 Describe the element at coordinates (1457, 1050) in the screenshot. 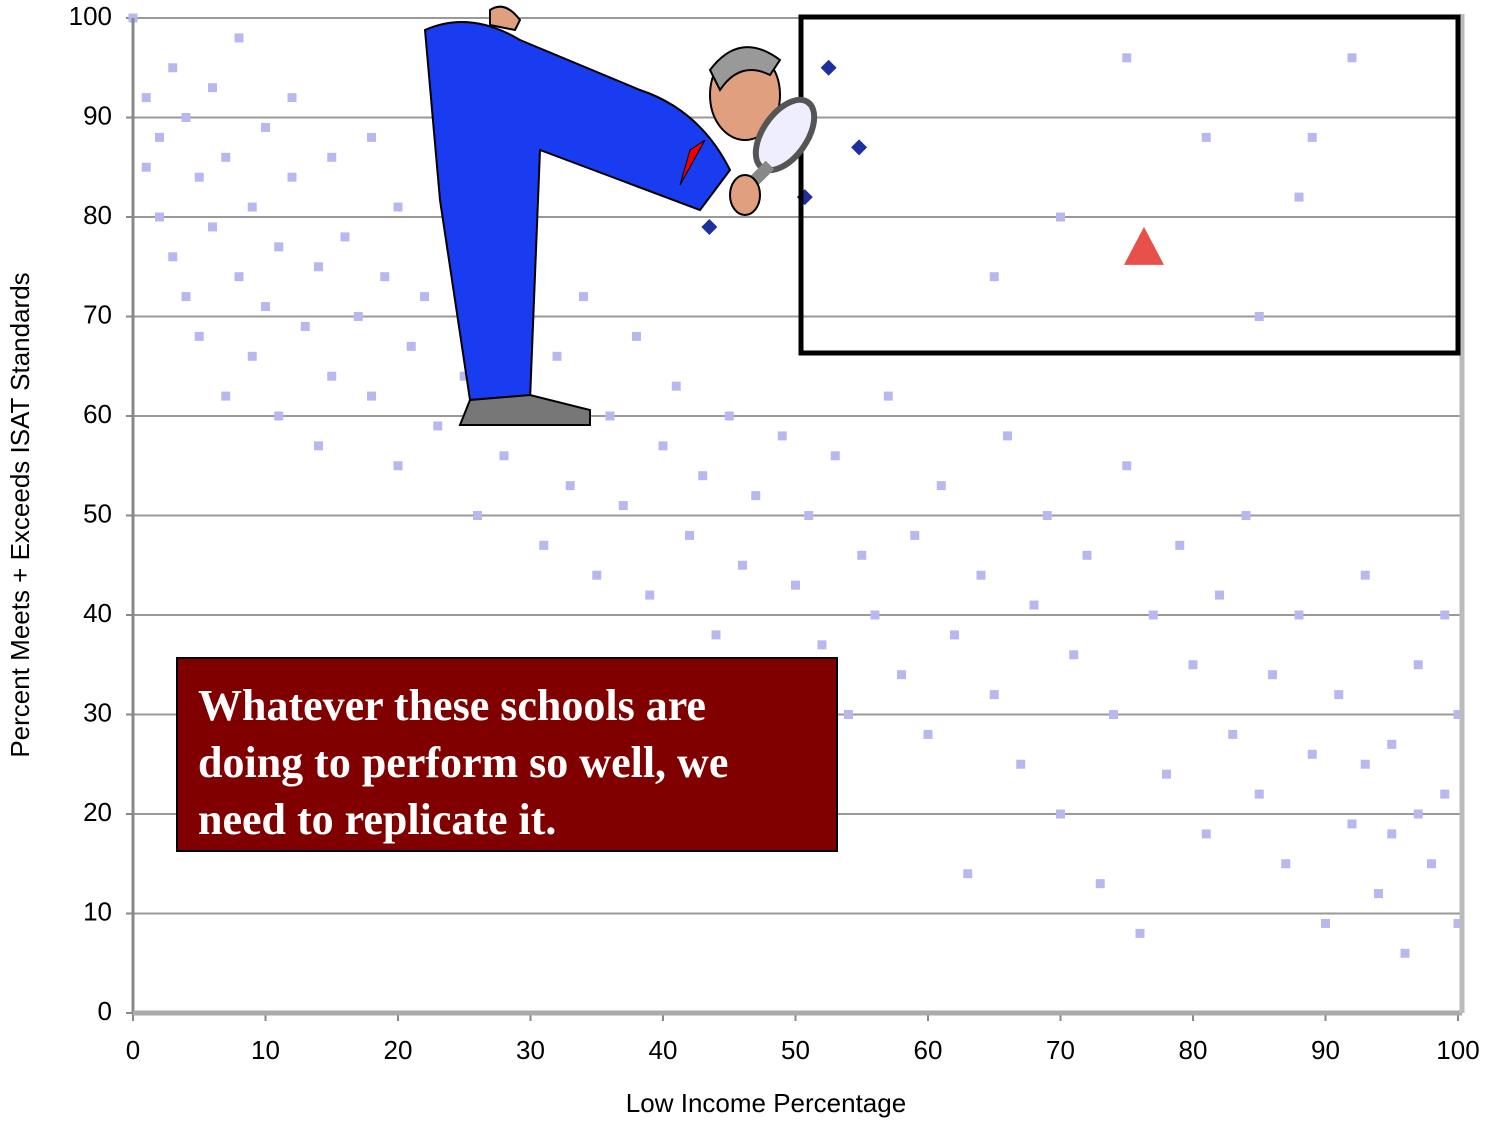

I see `x-tick-label: 100` at that location.